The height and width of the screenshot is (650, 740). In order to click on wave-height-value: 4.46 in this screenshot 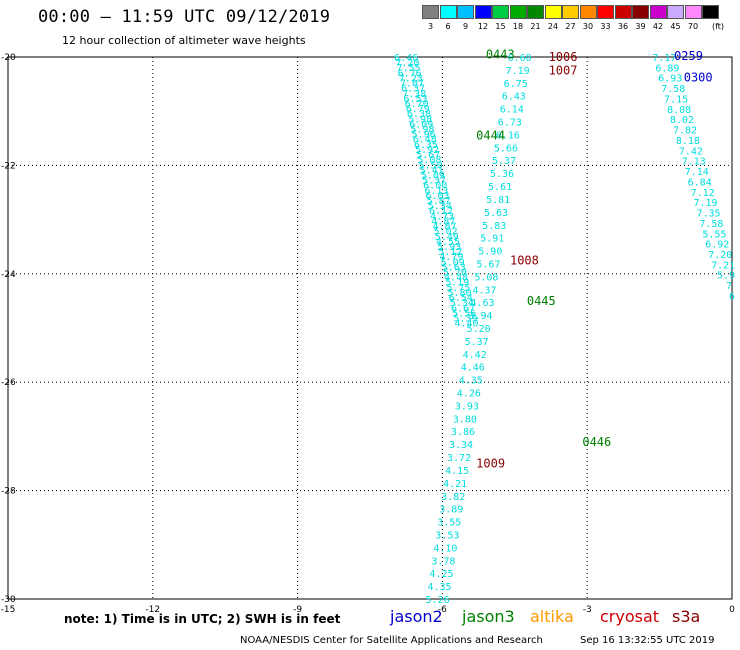, I will do `click(473, 368)`.